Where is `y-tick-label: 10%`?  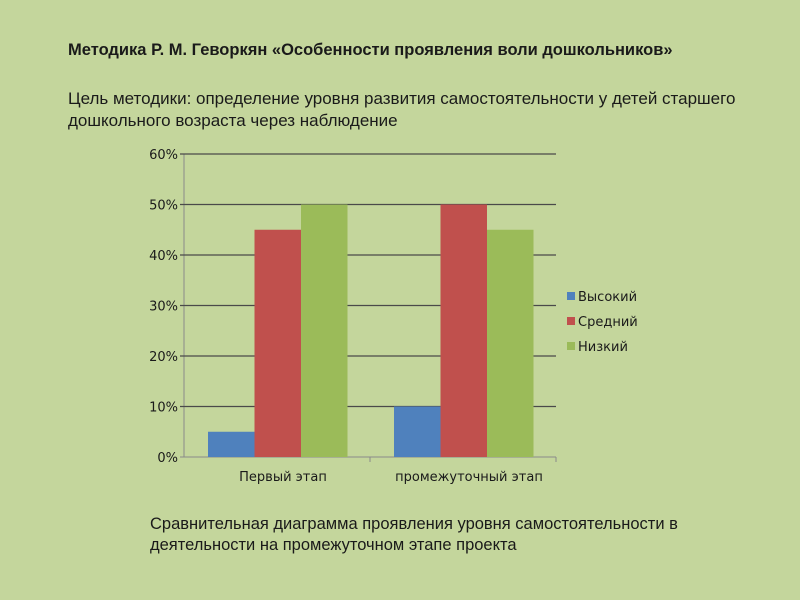 y-tick-label: 10% is located at coordinates (163, 408).